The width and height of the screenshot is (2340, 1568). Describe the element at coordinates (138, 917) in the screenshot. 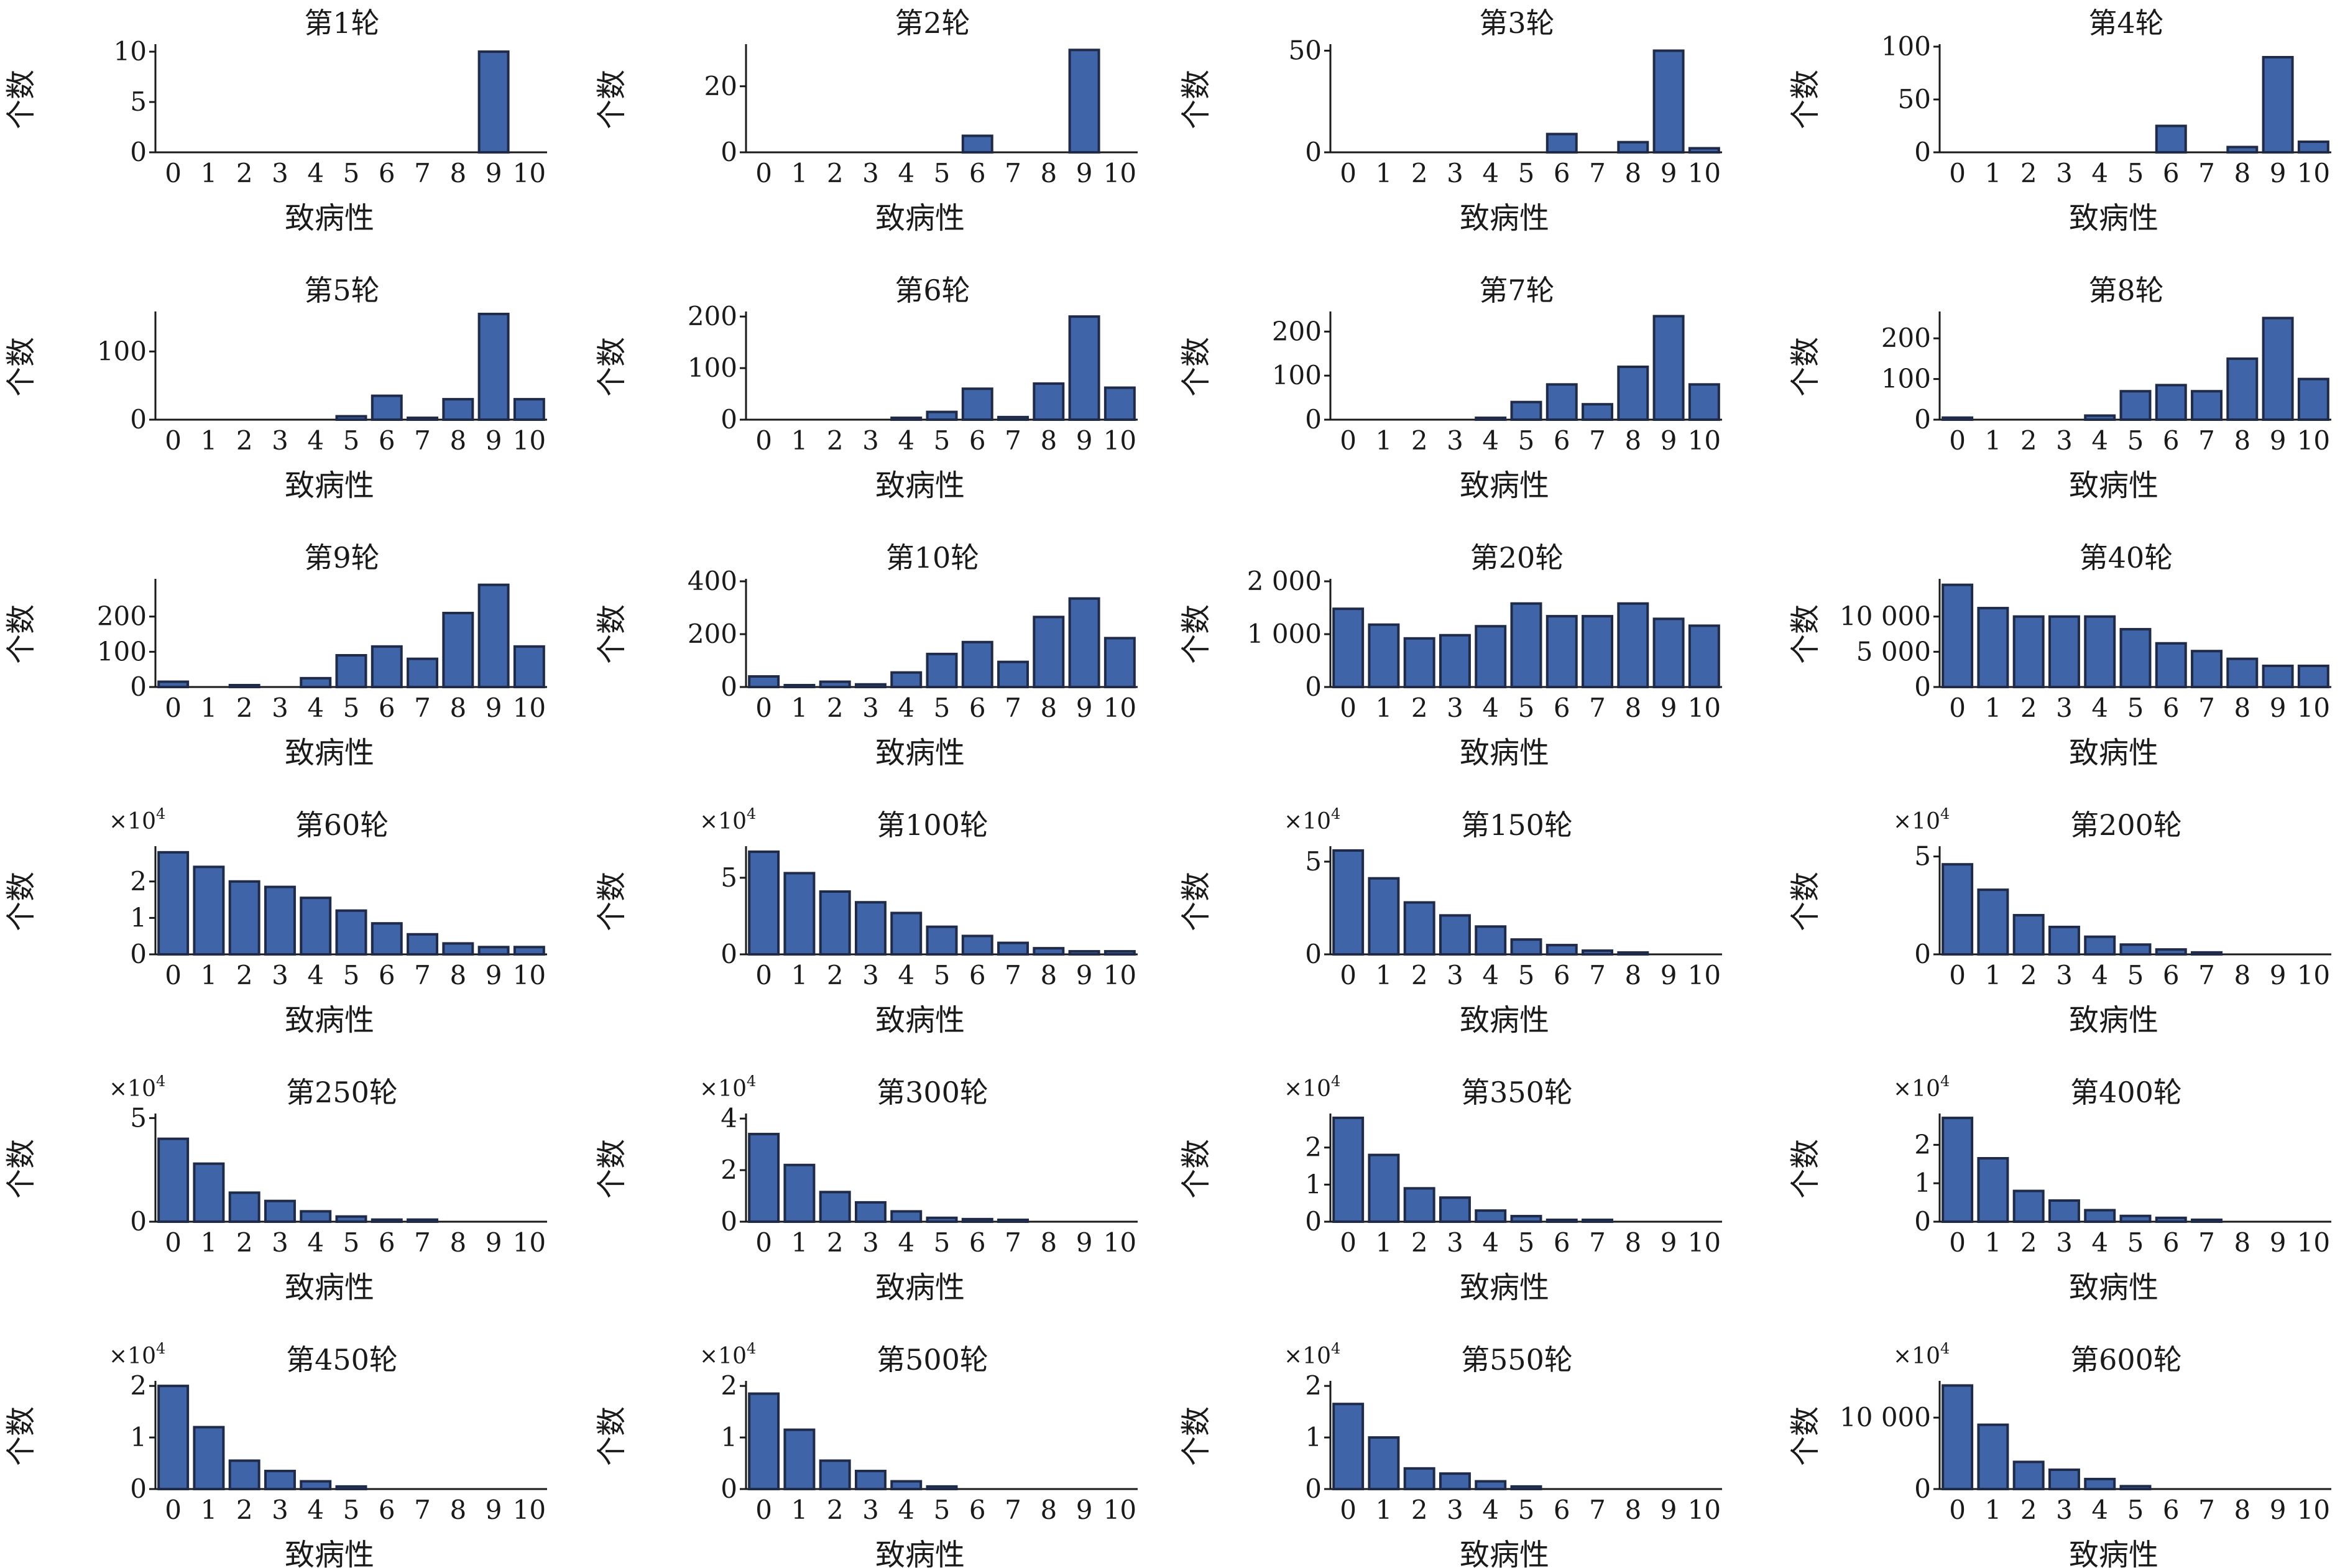

I see `y-tick-label: 1` at that location.